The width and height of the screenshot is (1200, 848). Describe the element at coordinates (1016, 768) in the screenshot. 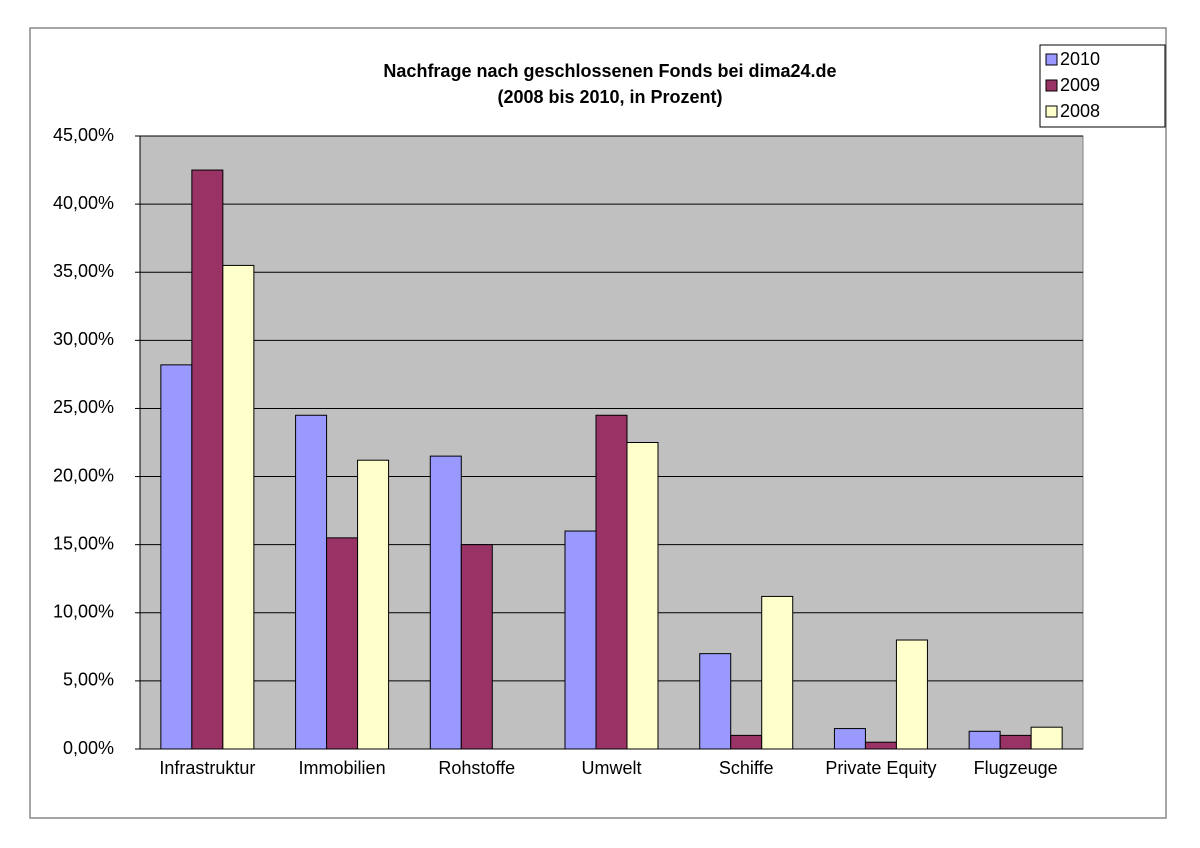

I see `x-tick-label: Flugzeuge` at that location.